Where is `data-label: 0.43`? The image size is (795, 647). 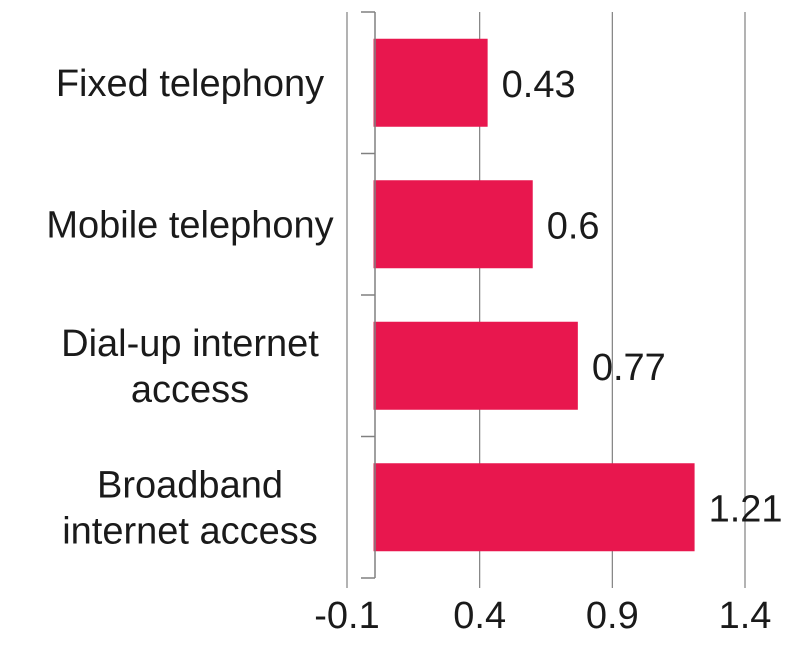 data-label: 0.43 is located at coordinates (539, 85).